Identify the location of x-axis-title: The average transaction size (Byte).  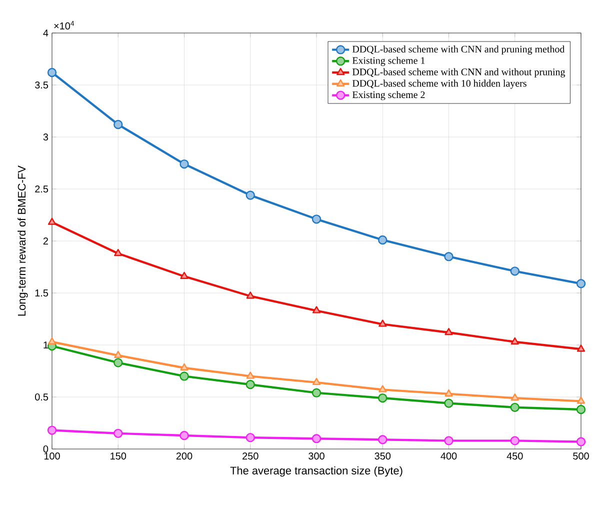
(316, 471).